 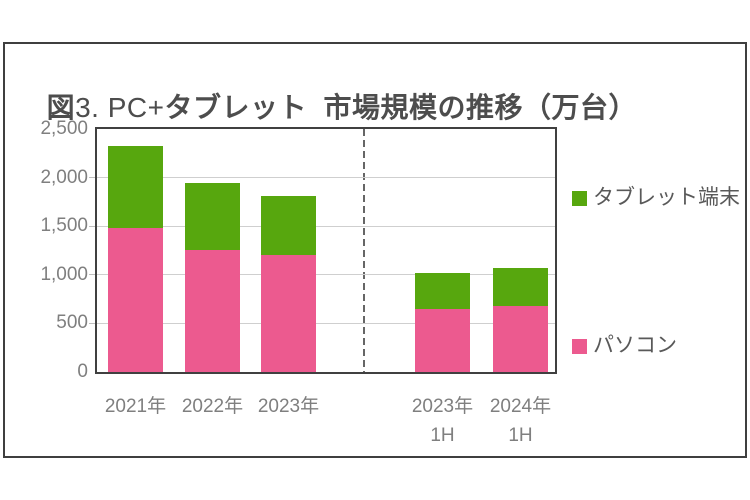 What do you see at coordinates (64, 177) in the screenshot?
I see `y-axis-label-2000: 2,000` at bounding box center [64, 177].